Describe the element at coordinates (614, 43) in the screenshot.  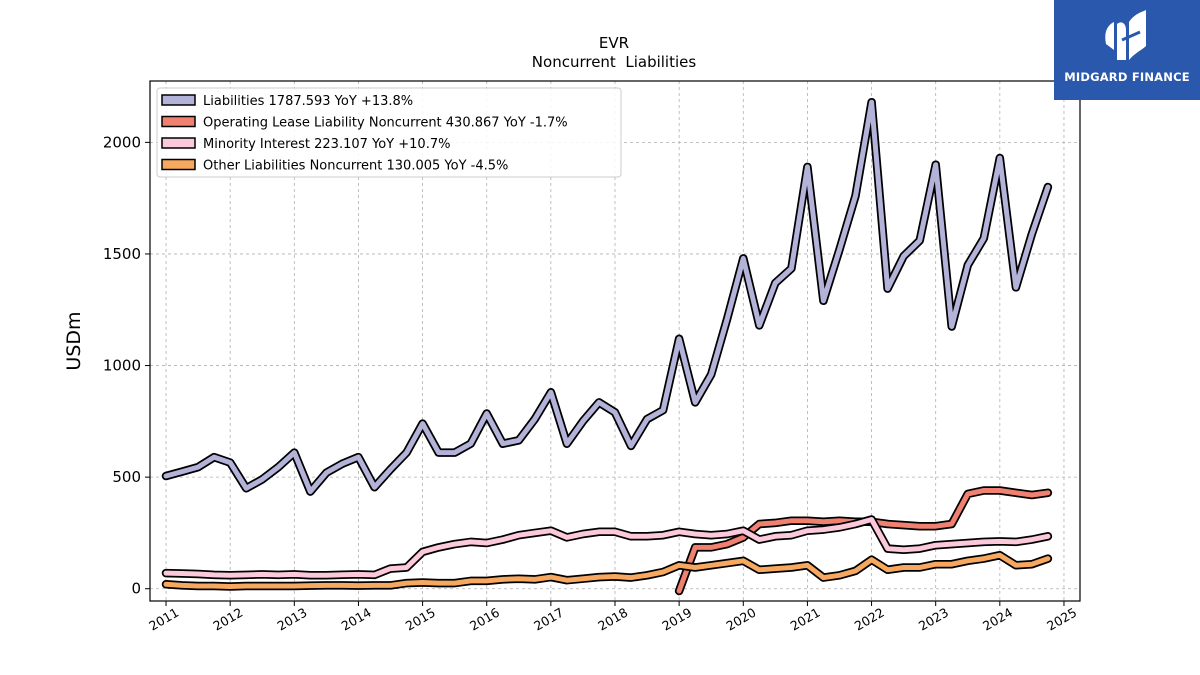
I see `chart-title: EVR` at that location.